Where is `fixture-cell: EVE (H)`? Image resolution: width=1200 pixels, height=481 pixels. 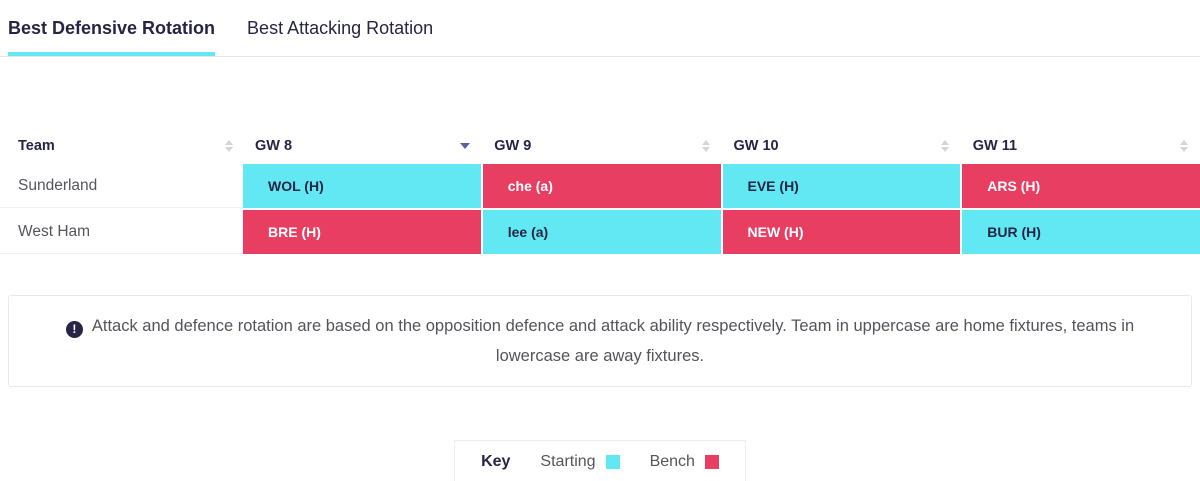
fixture-cell: EVE (H) is located at coordinates (841, 186).